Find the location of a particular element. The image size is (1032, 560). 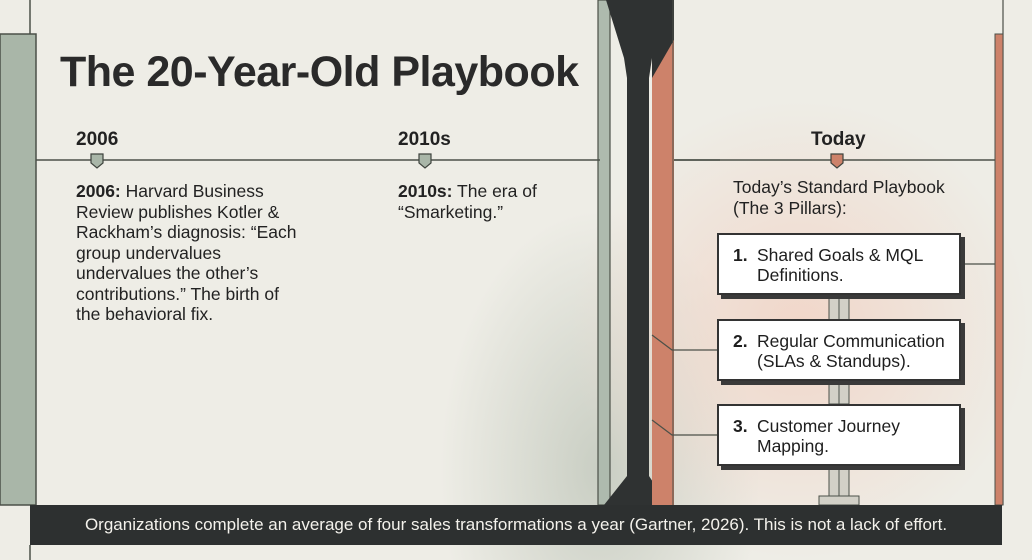

pillar-text: Shared Goals & MQL Definitions. is located at coordinates (840, 265).